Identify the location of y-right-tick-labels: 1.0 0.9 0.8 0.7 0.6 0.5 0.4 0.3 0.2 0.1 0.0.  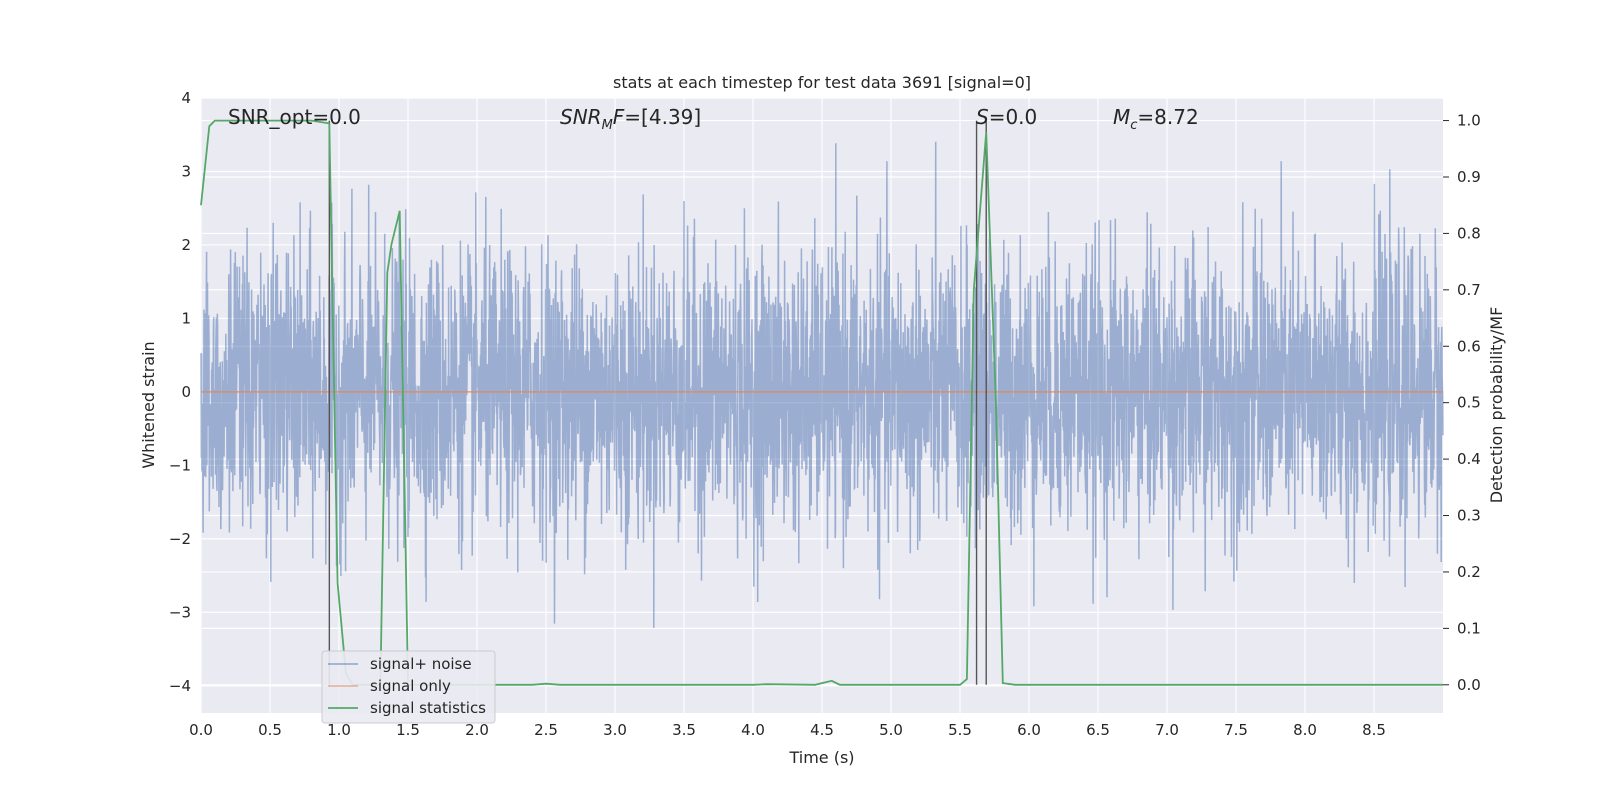
(1462, 403).